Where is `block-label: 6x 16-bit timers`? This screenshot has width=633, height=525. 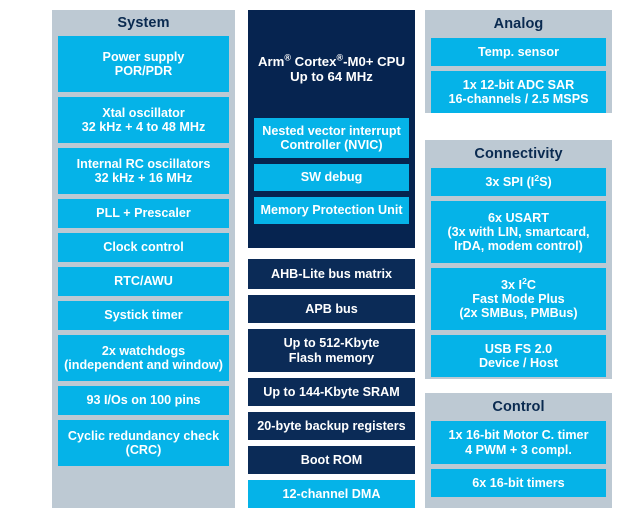 block-label: 6x 16-bit timers is located at coordinates (518, 483).